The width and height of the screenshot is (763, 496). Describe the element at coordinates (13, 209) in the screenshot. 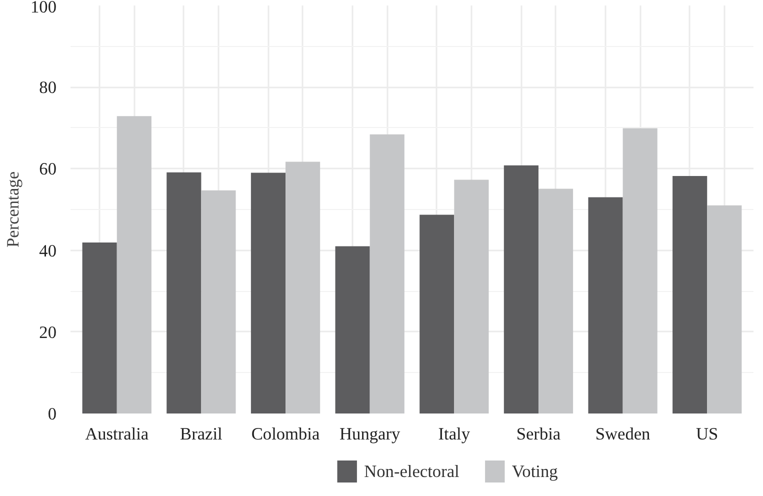

I see `y-axis-title: Percentage` at that location.